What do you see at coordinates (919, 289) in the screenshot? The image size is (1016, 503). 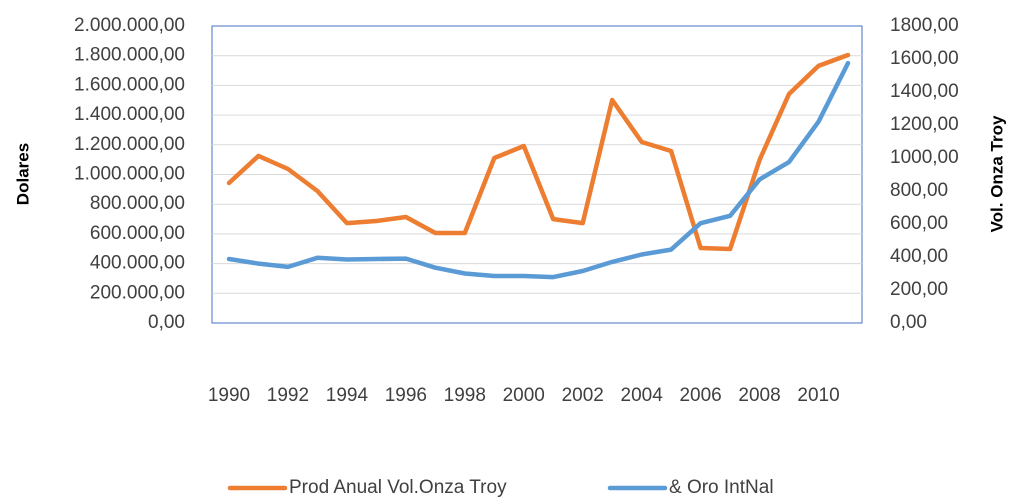 I see `y2-tick-label: 200,00` at bounding box center [919, 289].